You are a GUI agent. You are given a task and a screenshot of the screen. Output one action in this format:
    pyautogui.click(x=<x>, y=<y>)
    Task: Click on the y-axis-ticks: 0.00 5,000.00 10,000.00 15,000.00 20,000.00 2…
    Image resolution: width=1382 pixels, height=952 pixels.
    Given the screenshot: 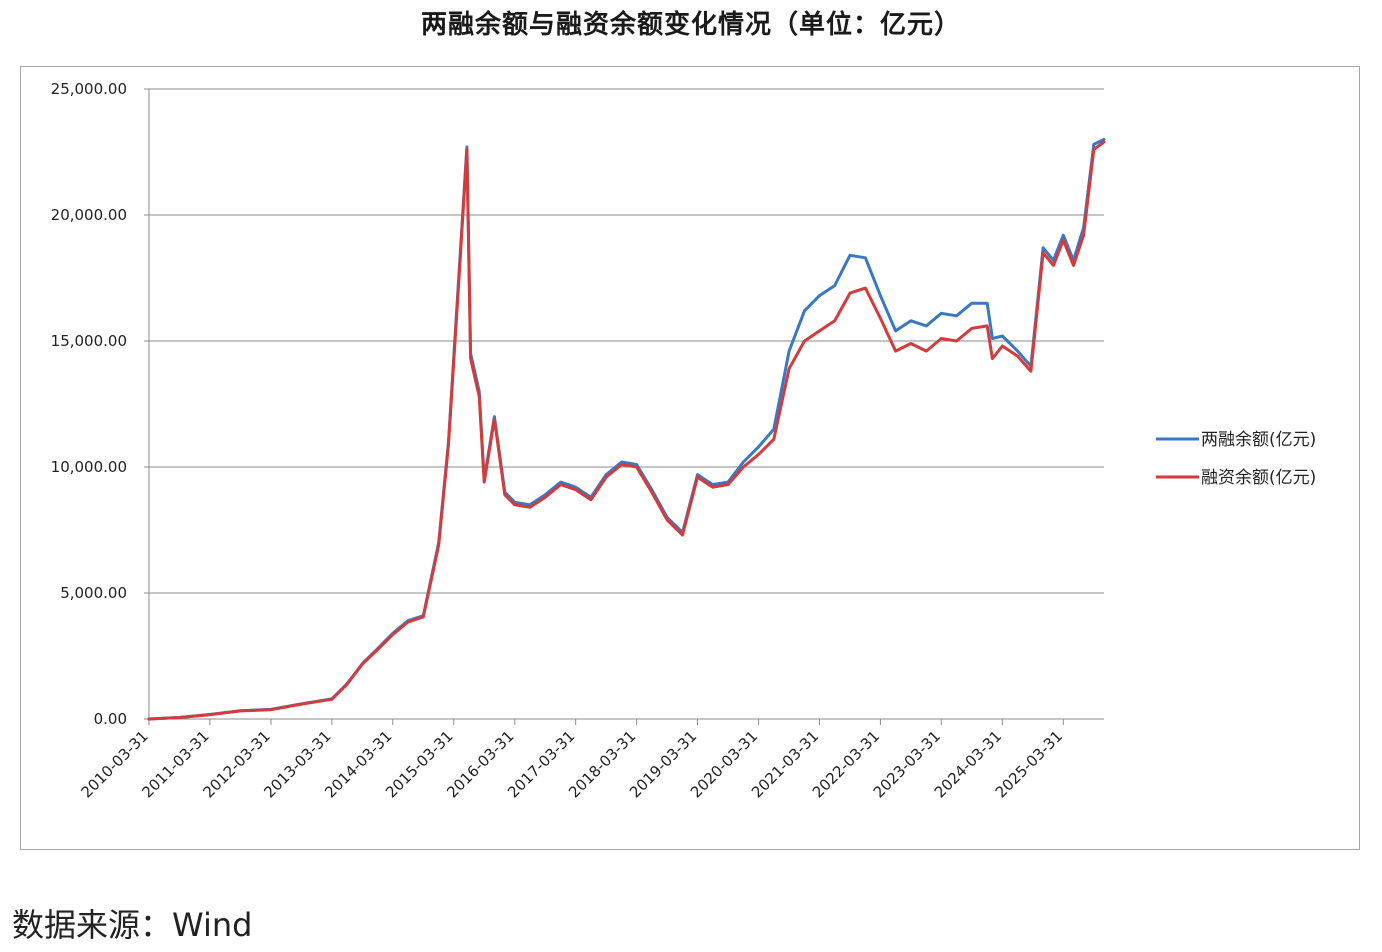 What is the action you would take?
    pyautogui.click(x=89, y=404)
    